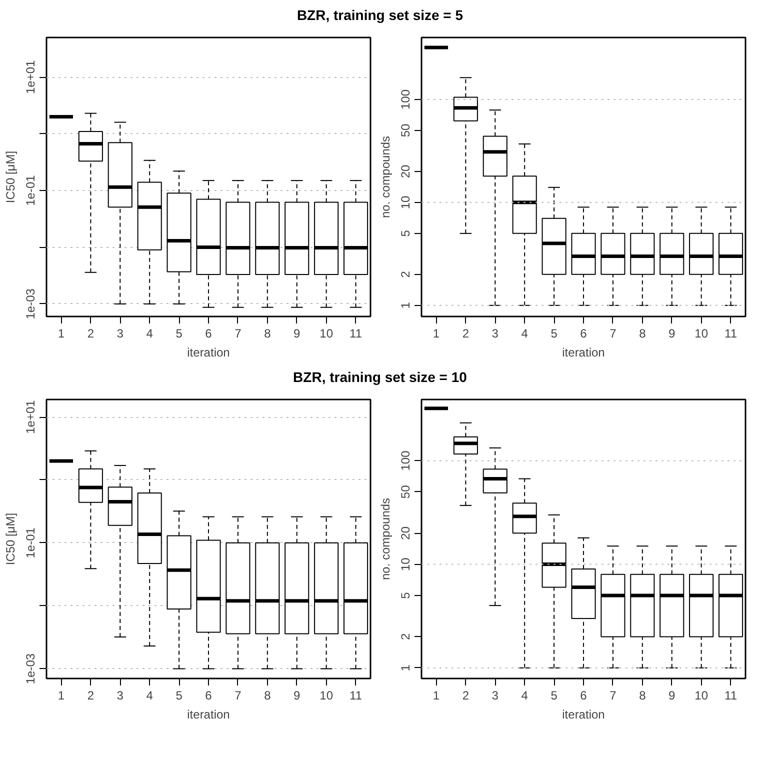 Image resolution: width=760 pixels, height=761 pixels. What do you see at coordinates (380, 377) in the screenshot?
I see `chart-title: BZR, training set size = 10` at bounding box center [380, 377].